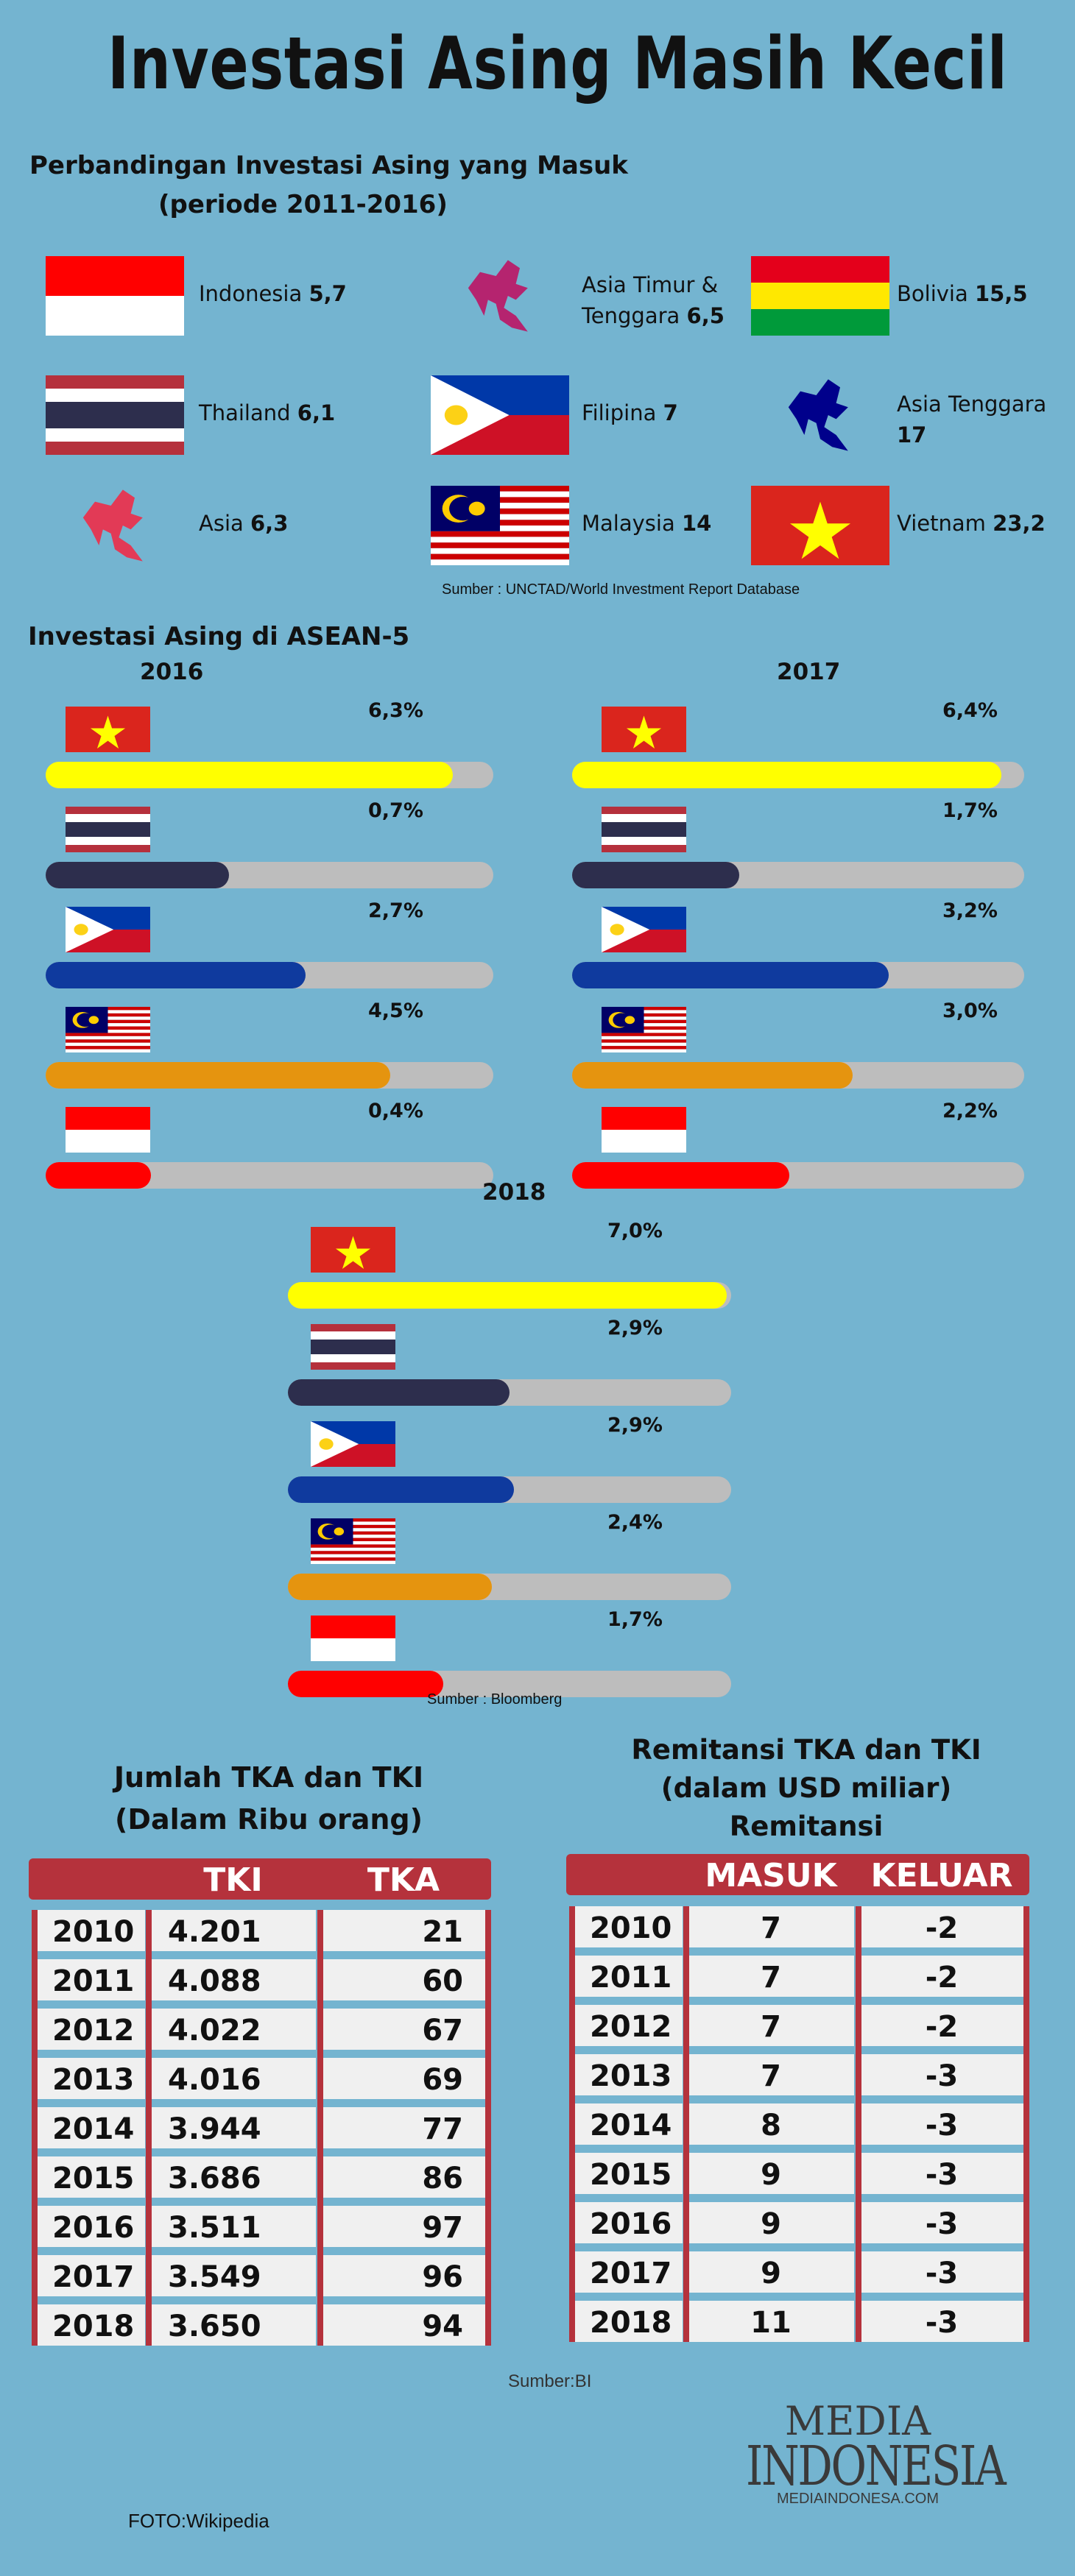 Image resolution: width=1075 pixels, height=2576 pixels. What do you see at coordinates (876, 2466) in the screenshot?
I see `logo-line-2: INDONESIA` at bounding box center [876, 2466].